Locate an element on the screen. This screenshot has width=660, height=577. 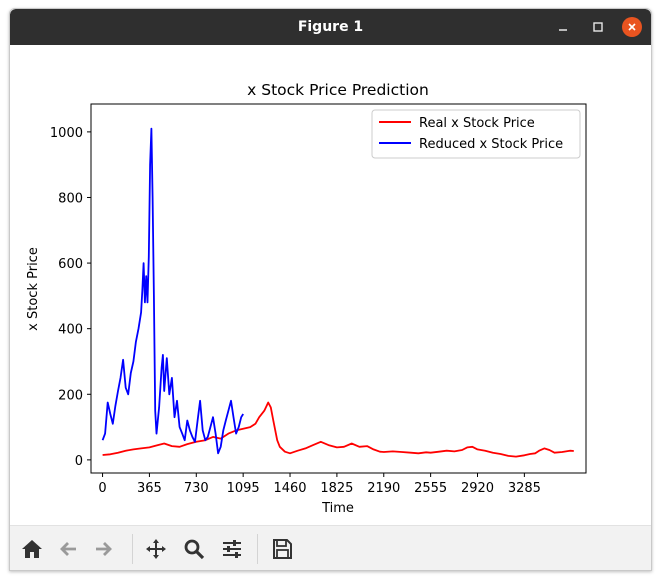
x-axis-label: Time is located at coordinates (337, 508).